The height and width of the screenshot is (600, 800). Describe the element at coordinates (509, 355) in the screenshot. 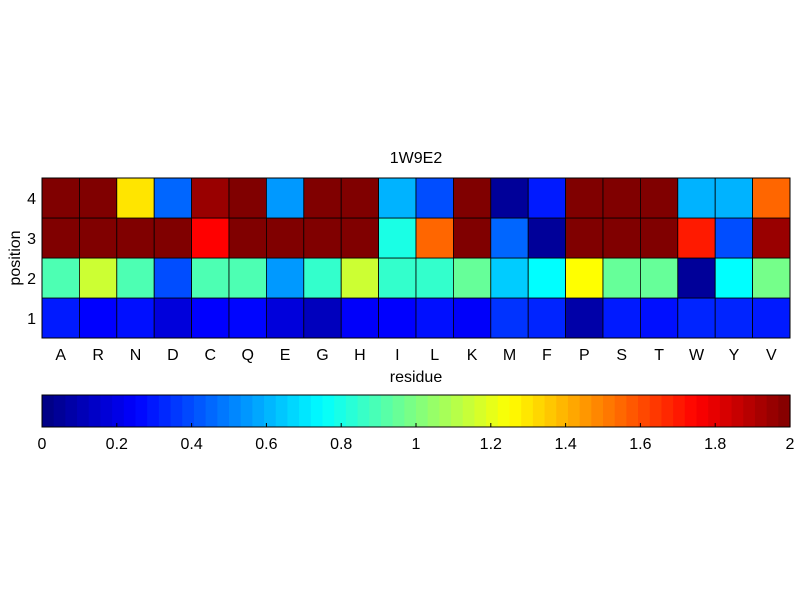

I see `x-tick-M: M` at that location.